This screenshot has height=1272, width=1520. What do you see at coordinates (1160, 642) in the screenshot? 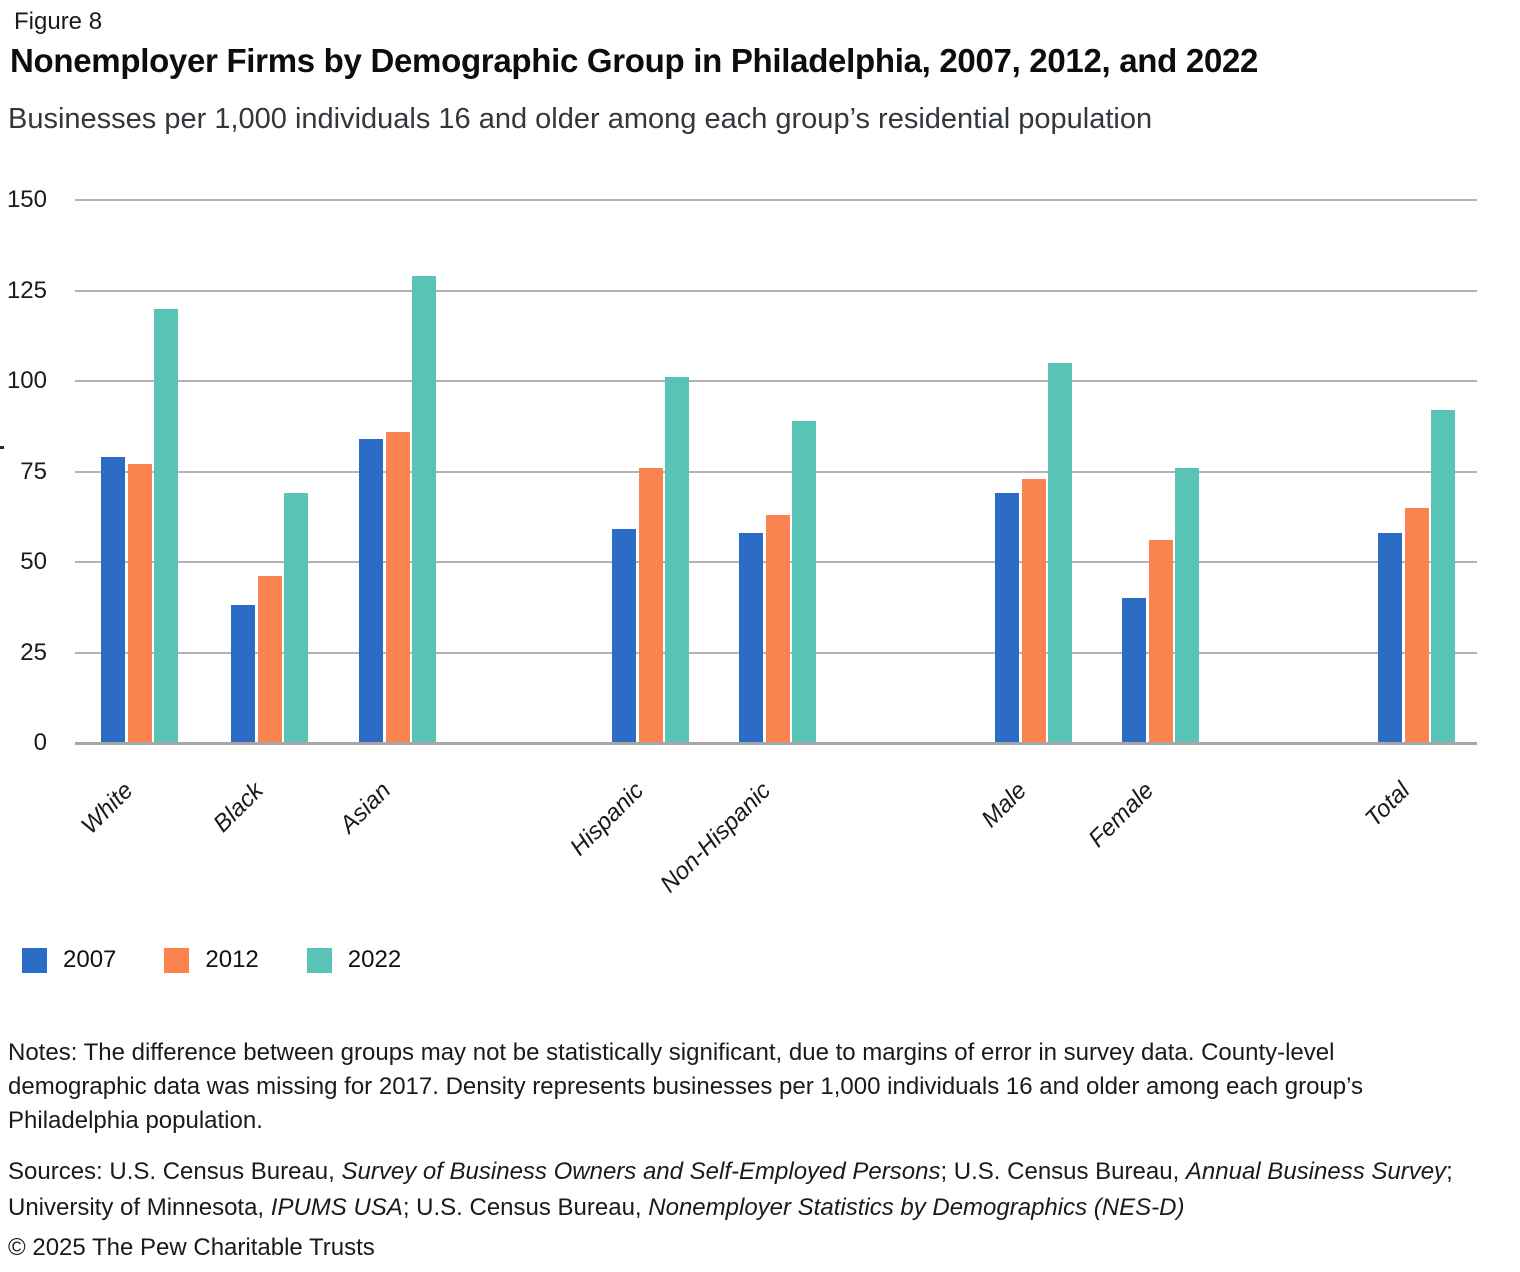
I see `bar-2012-female` at bounding box center [1160, 642].